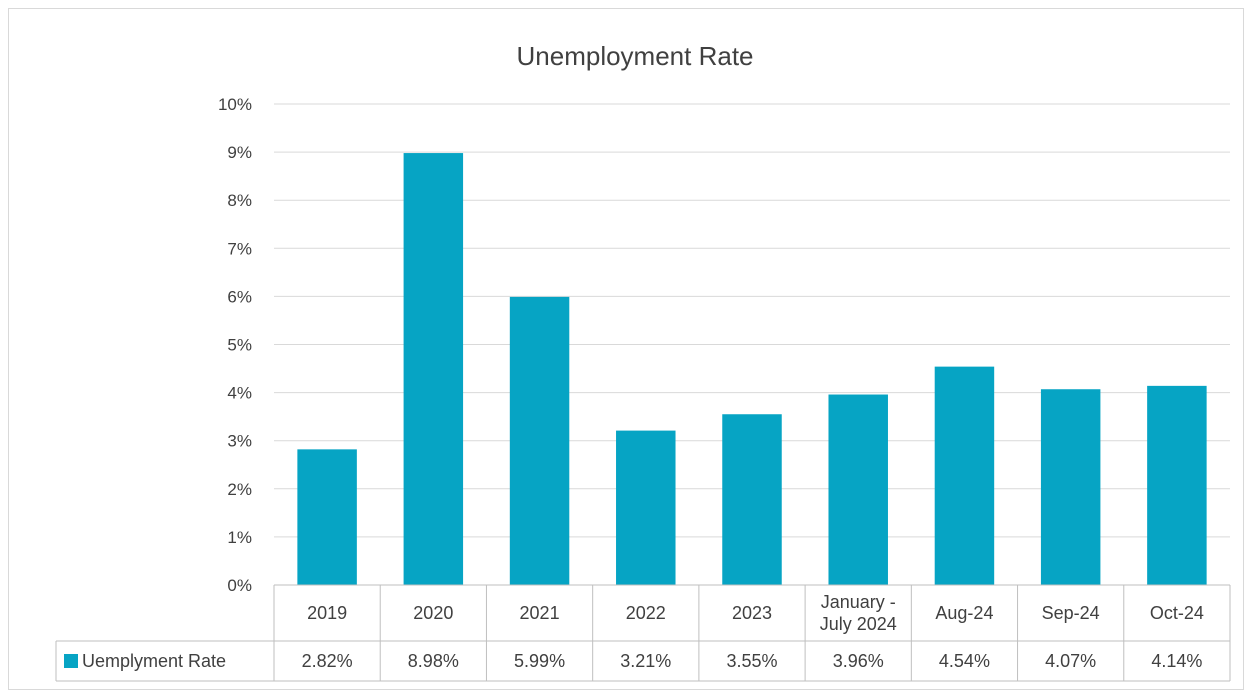 This screenshot has width=1254, height=698. I want to click on data-value-label: 3.55%, so click(751, 661).